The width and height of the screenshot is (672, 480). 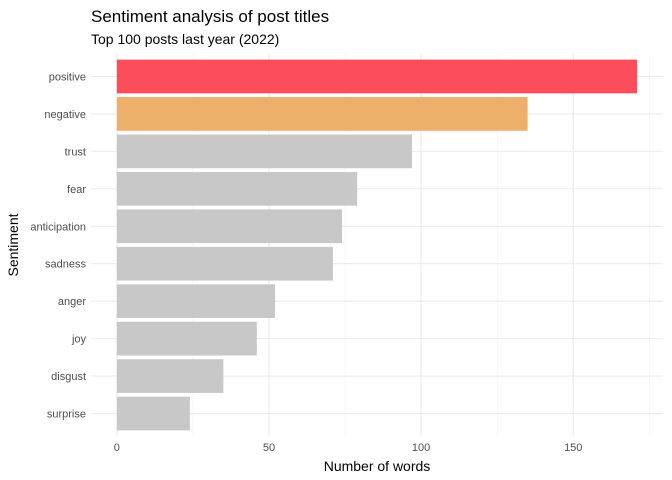 I want to click on x-tick-label: 0, so click(x=117, y=448).